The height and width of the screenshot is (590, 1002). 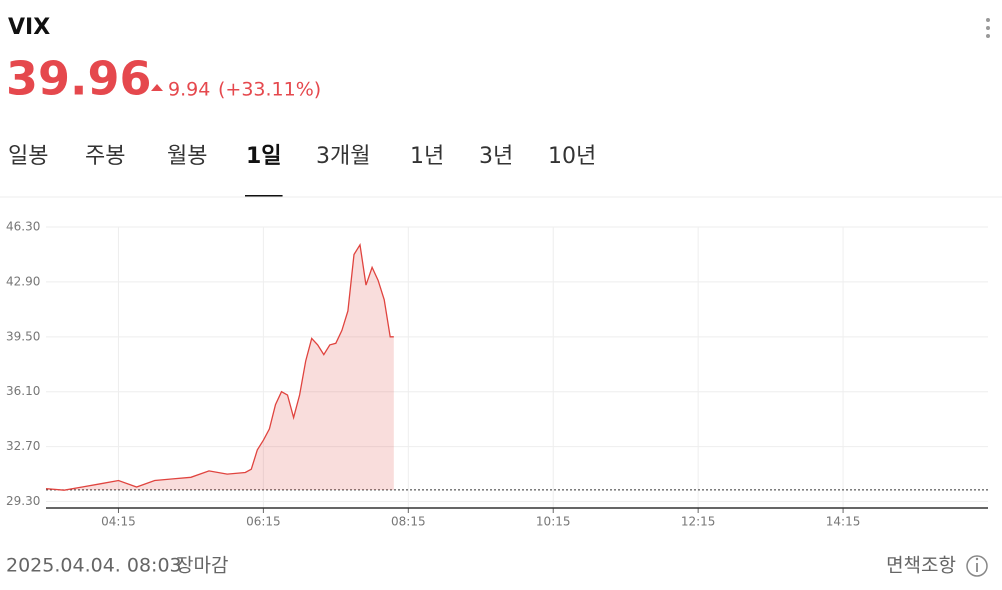 I want to click on y-tick-label: 32.70, so click(x=23, y=446).